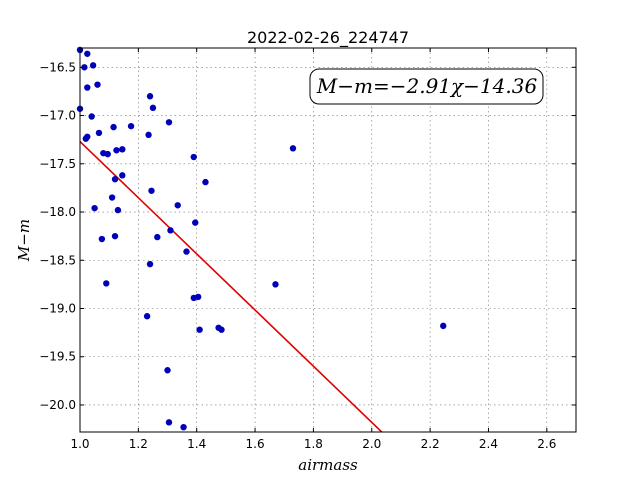 Image resolution: width=640 pixels, height=480 pixels. What do you see at coordinates (57, 260) in the screenshot?
I see `y-tick-label: −18.5` at bounding box center [57, 260].